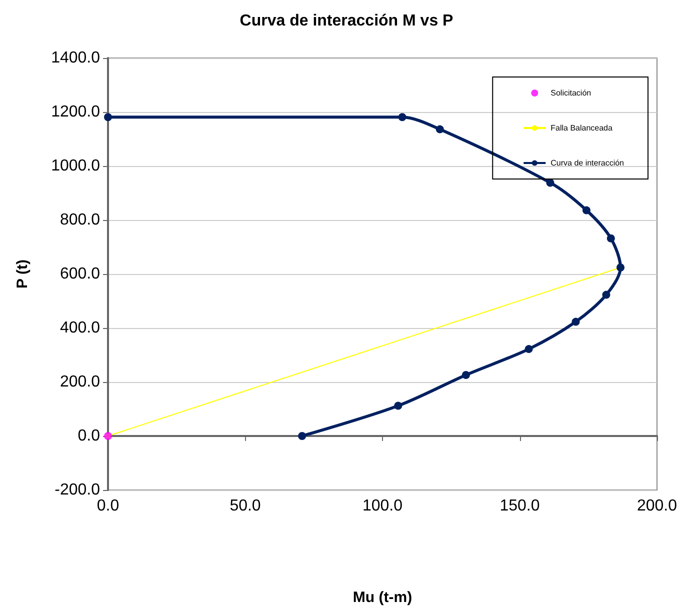  I want to click on y-tick-label: 0.0, so click(89, 436).